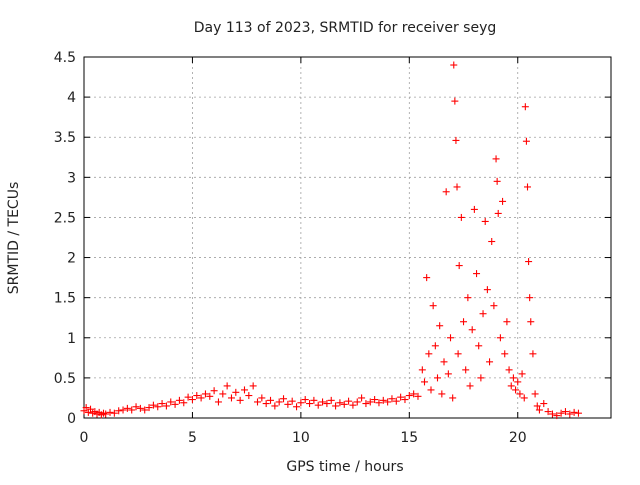  Describe the element at coordinates (65, 138) in the screenshot. I see `y-tick-label: 3.5` at that location.